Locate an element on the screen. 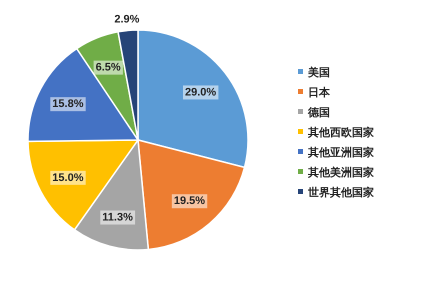  data-label: 15.8% is located at coordinates (68, 104).